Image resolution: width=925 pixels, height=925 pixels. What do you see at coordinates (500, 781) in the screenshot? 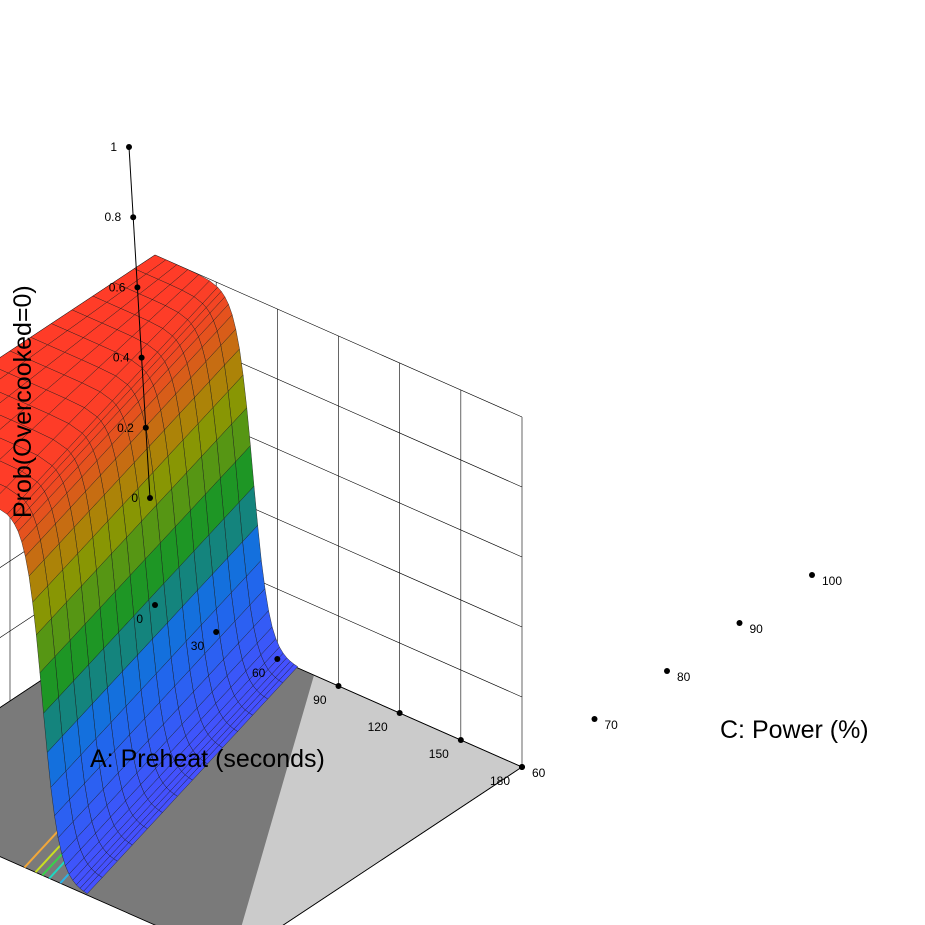
I see `x-tick-label: 180` at bounding box center [500, 781].